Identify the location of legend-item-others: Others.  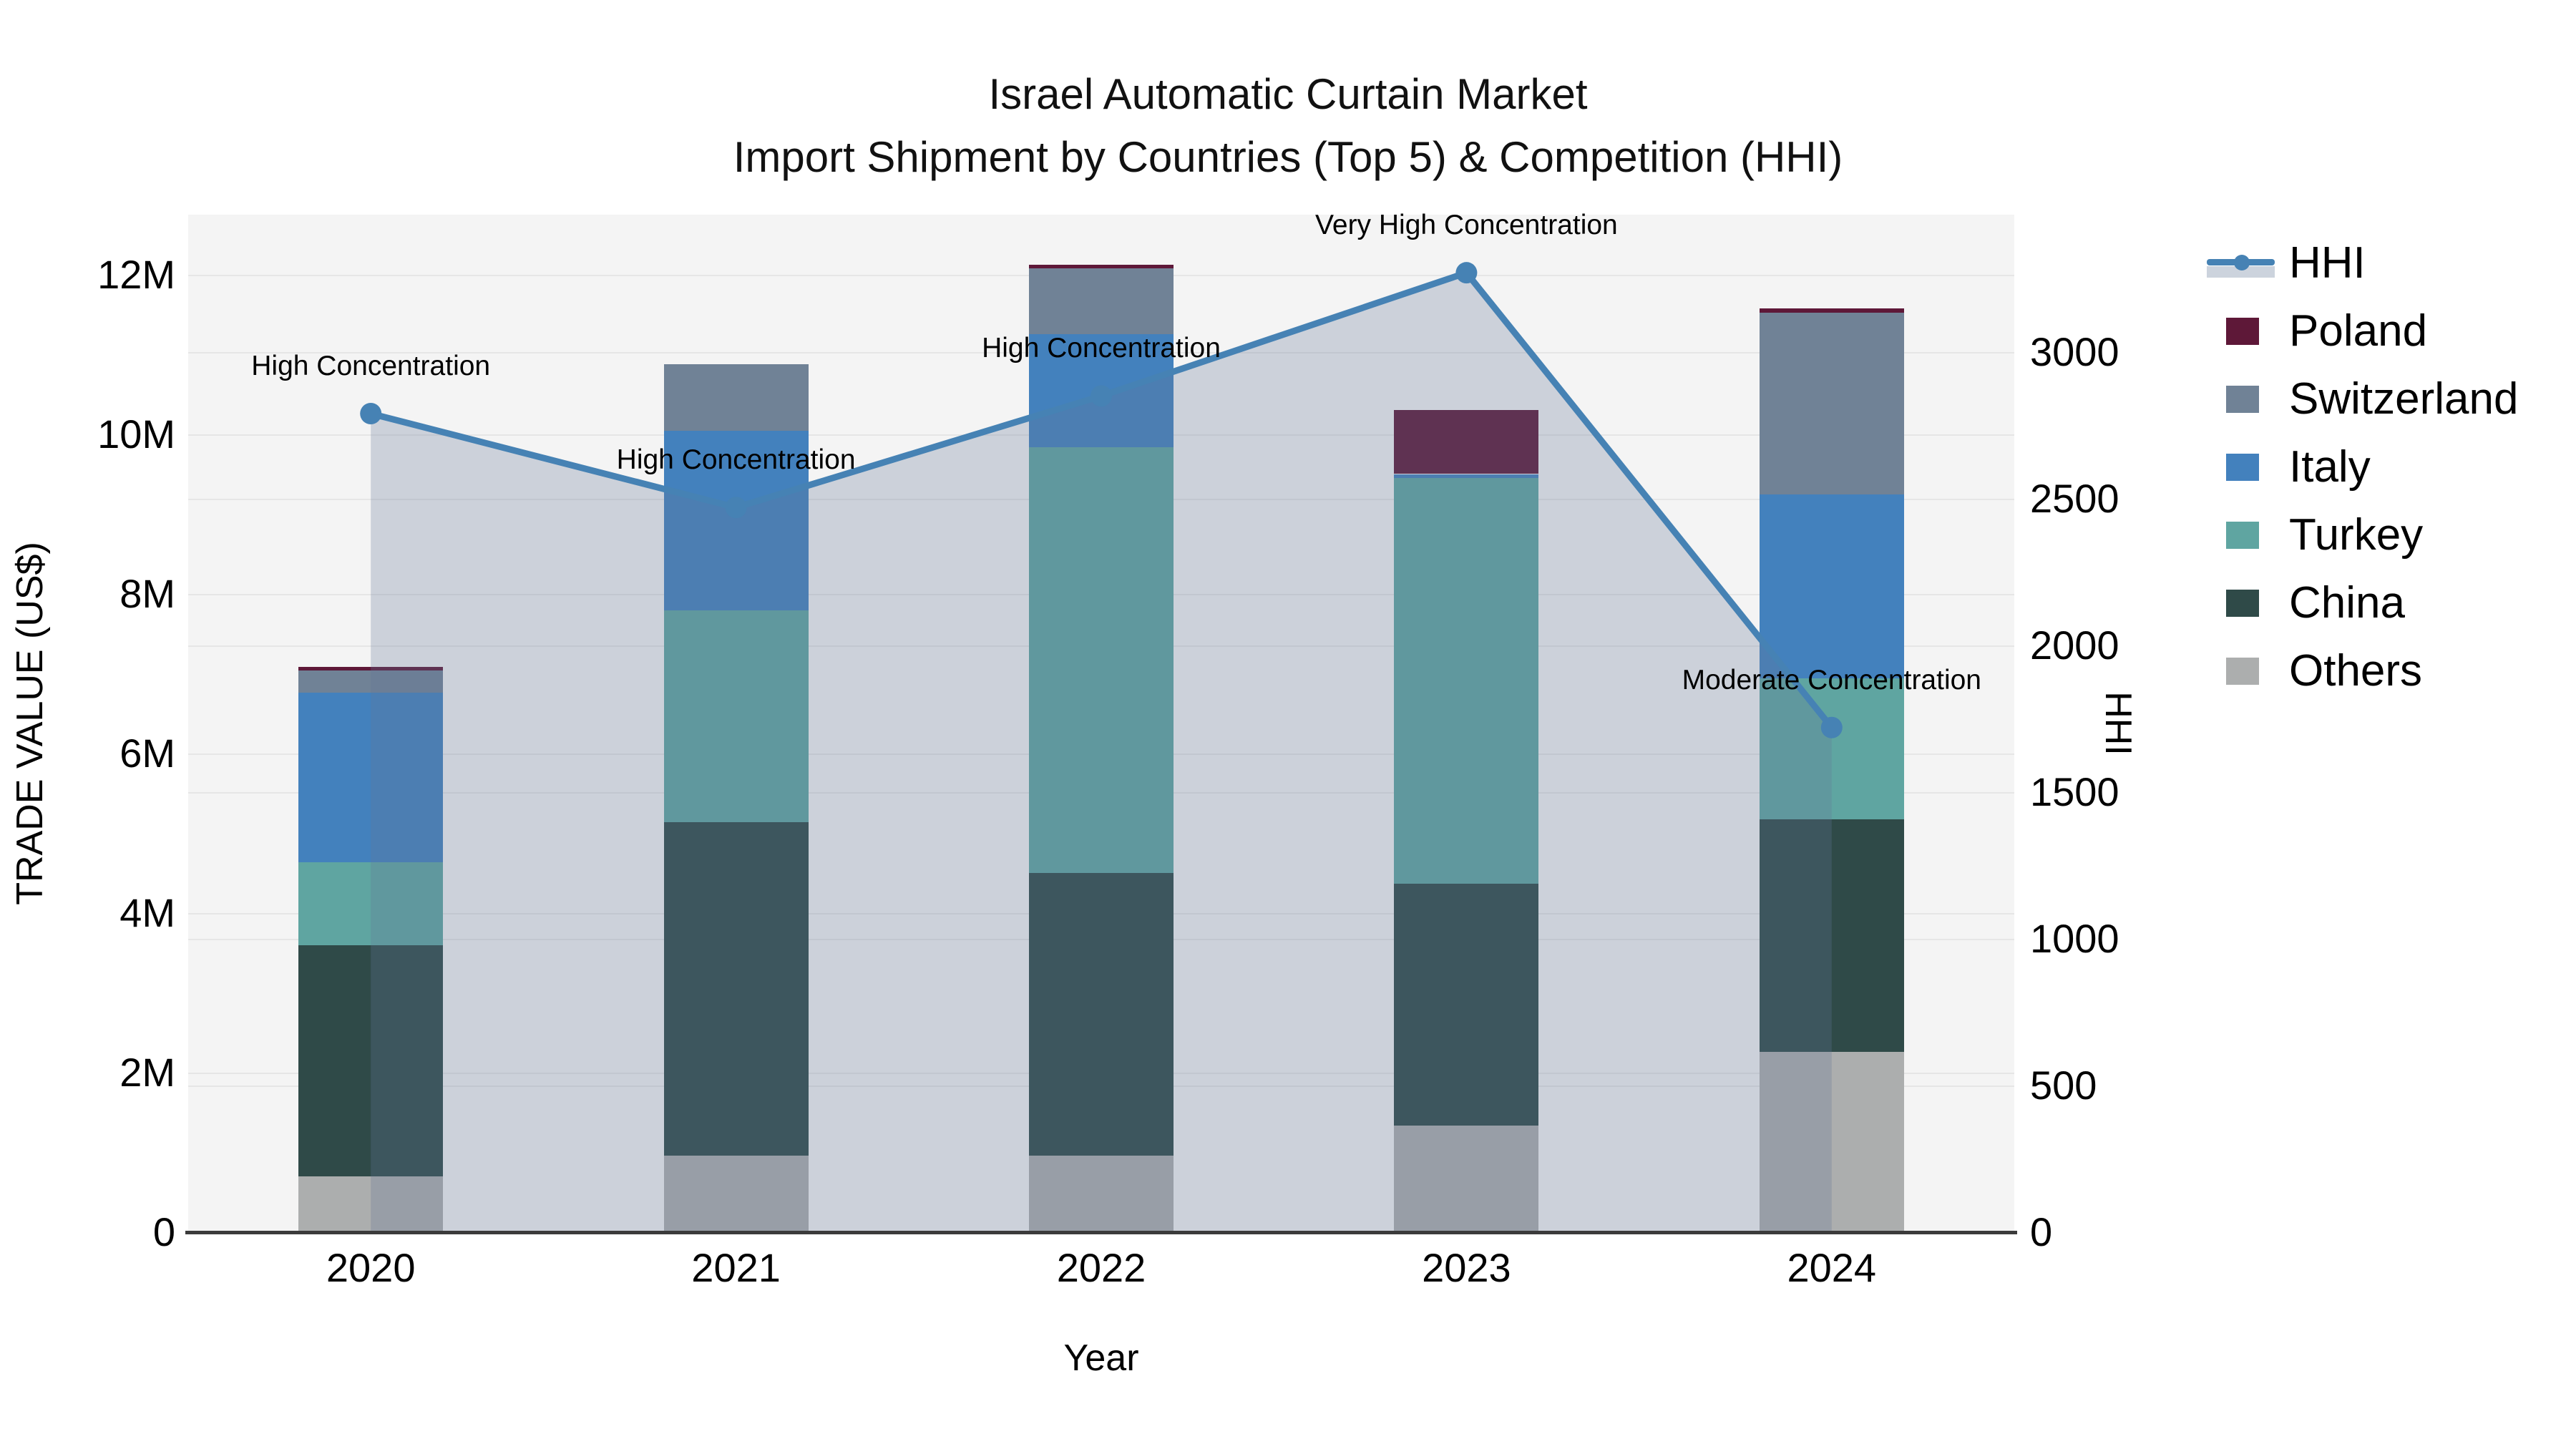
(2314, 671).